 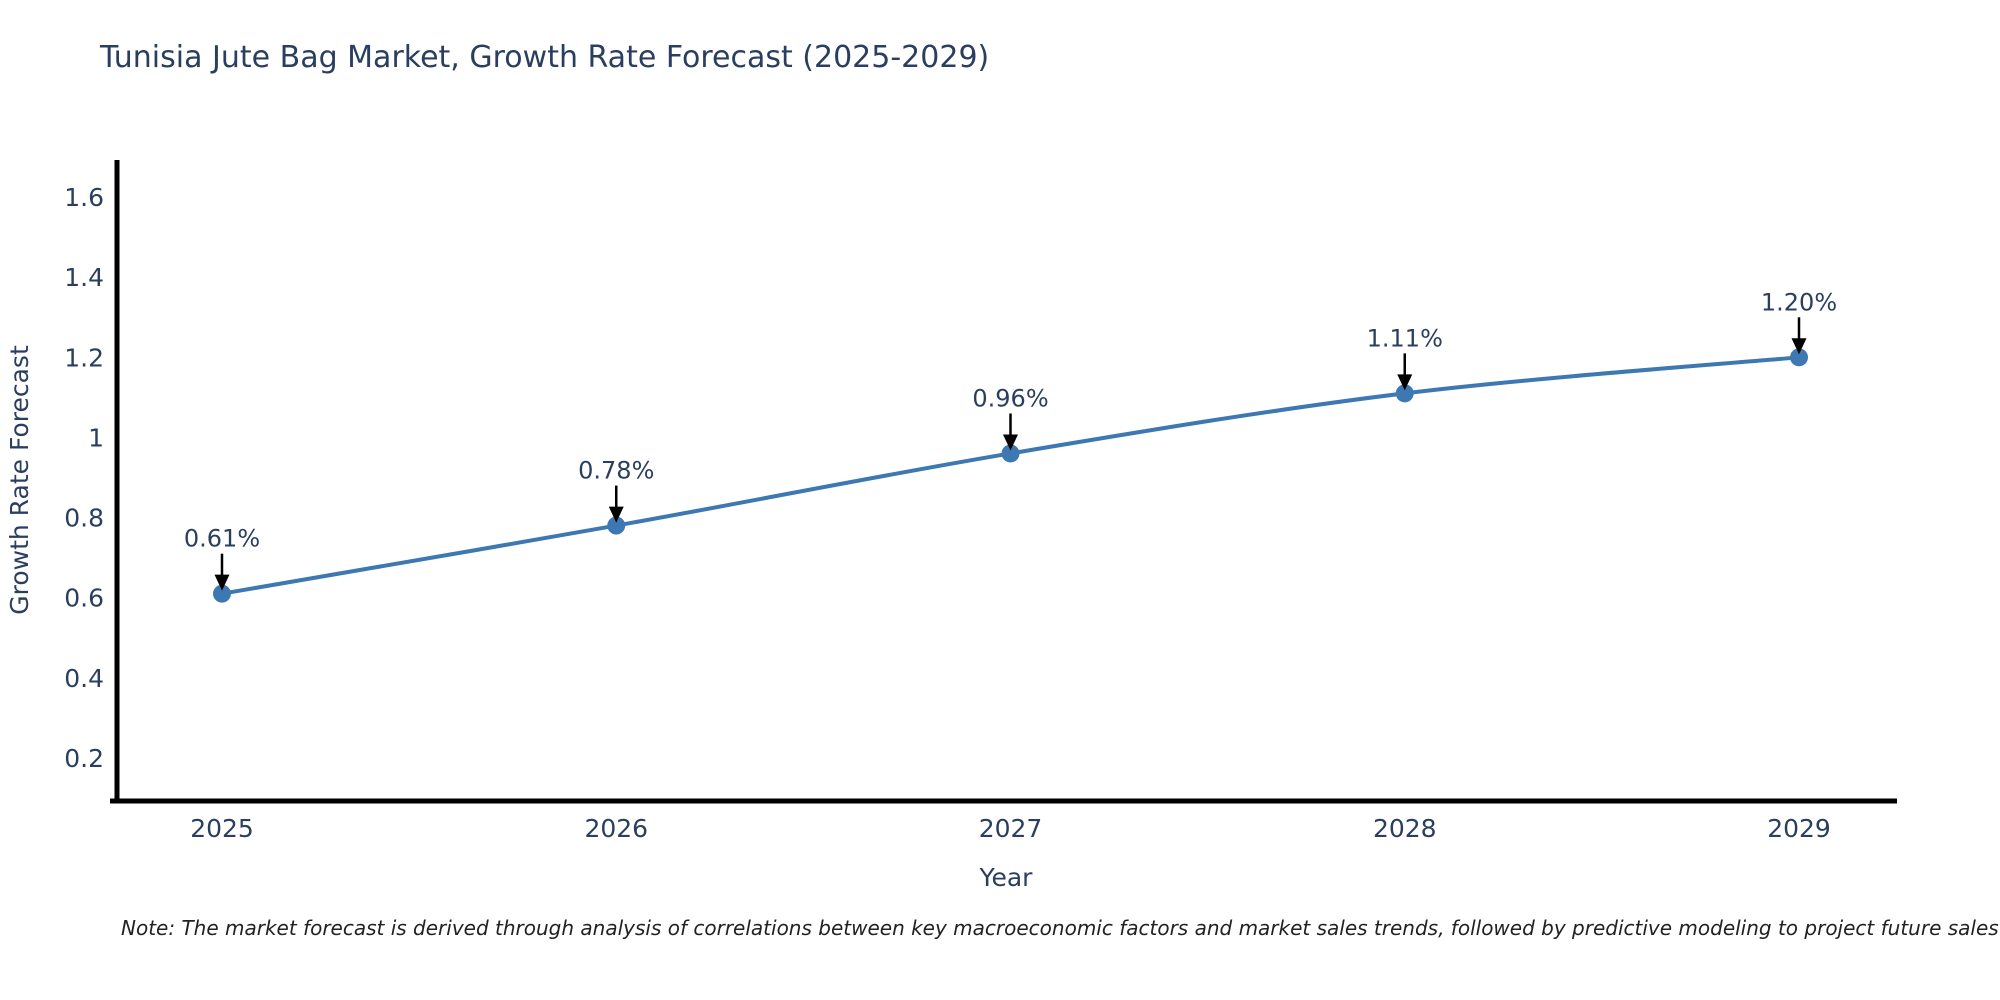 What do you see at coordinates (19, 480) in the screenshot?
I see `y-axis-title: Growth Rate Forecast` at bounding box center [19, 480].